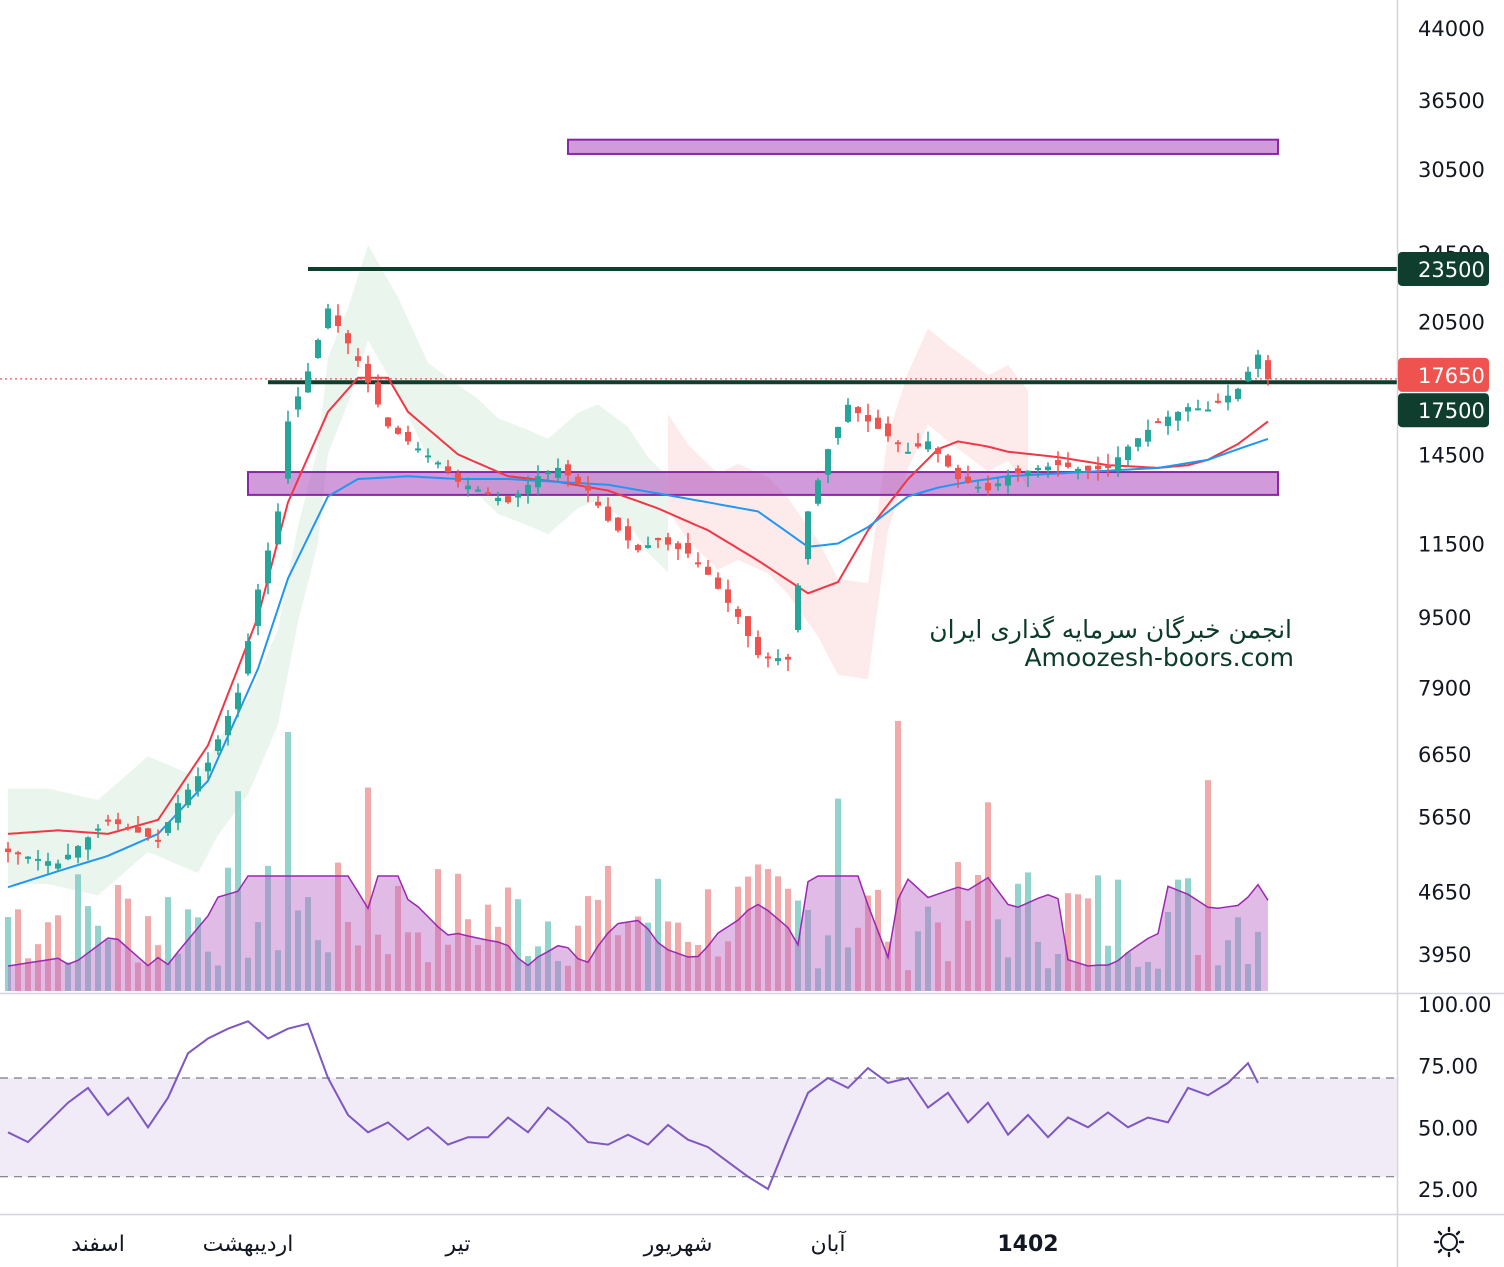 The width and height of the screenshot is (1504, 1267). Describe the element at coordinates (565, 1243) in the screenshot. I see `time-axis: اسفند اردیبهشت تیر شهریور آبان 1402` at that location.